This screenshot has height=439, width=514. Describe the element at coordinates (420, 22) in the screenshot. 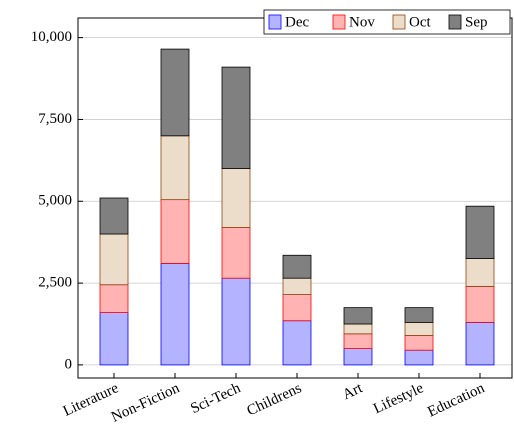

I see `legend-label: Oct` at that location.